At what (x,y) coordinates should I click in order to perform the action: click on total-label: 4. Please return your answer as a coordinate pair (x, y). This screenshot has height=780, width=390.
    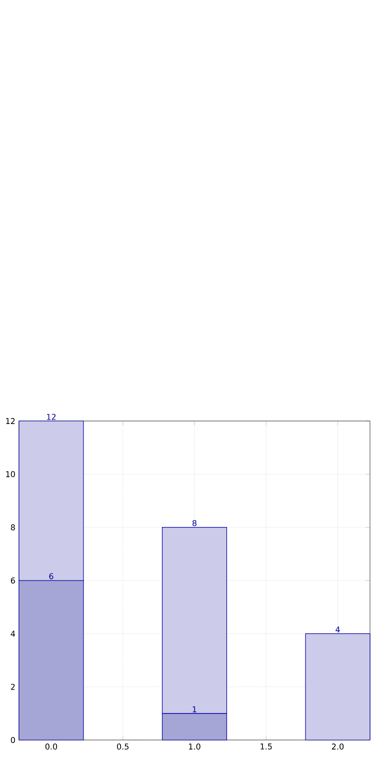
    Looking at the image, I should click on (338, 629).